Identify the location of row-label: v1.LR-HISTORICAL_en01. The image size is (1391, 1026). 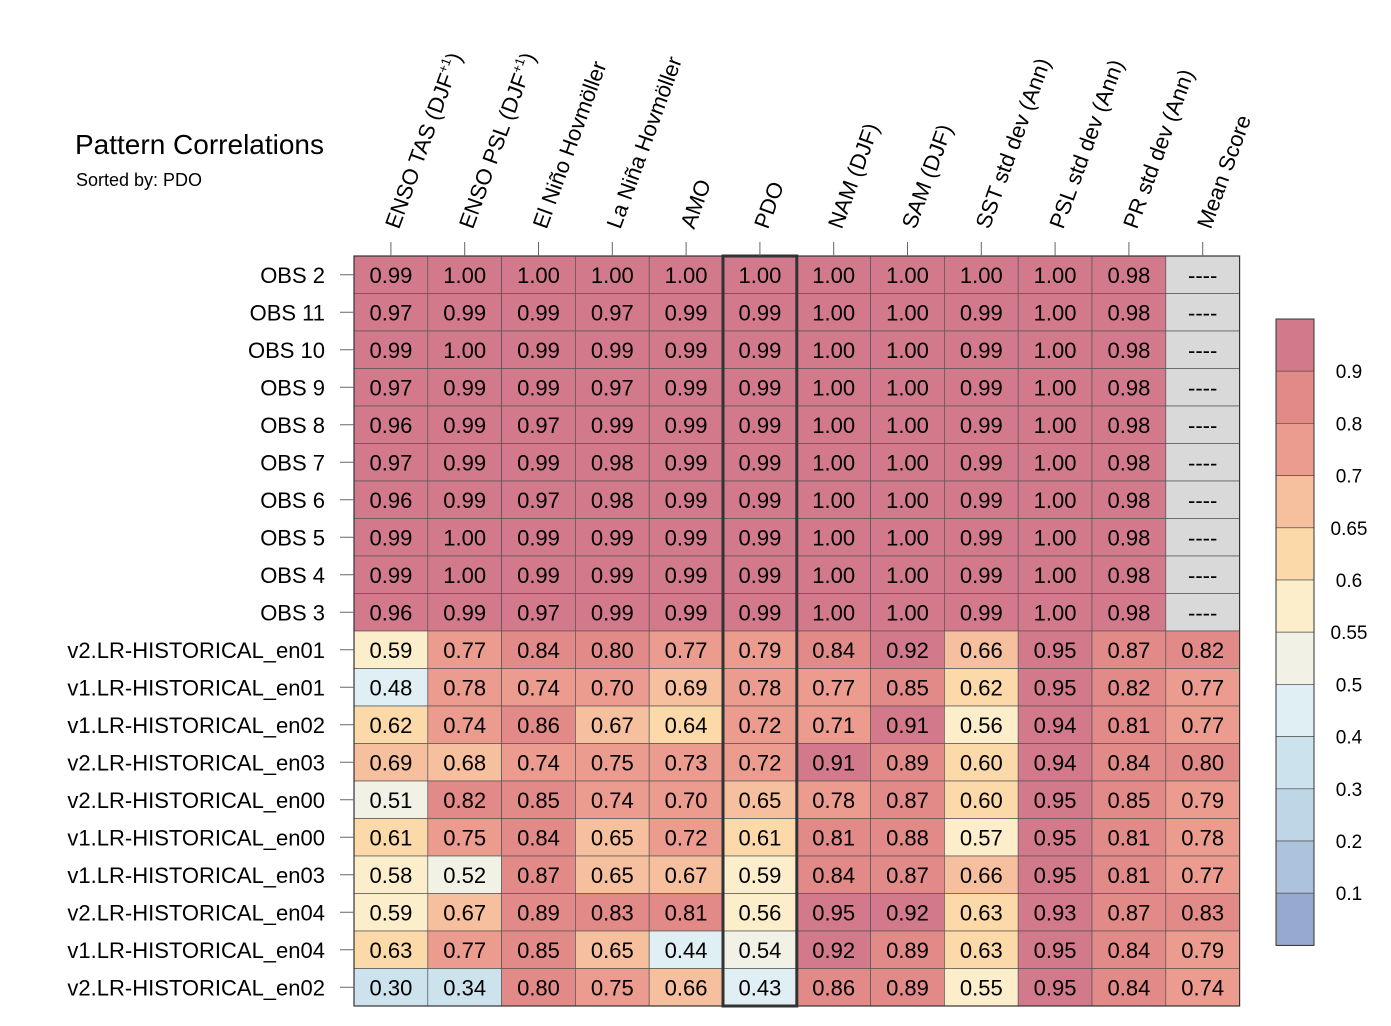
(196, 687).